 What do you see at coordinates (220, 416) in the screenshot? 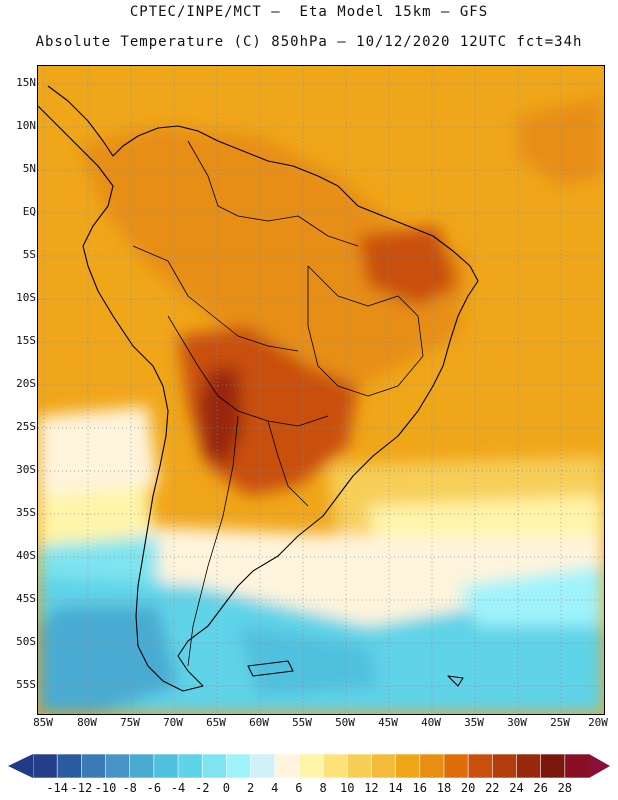
I see `very-hot-region` at bounding box center [220, 416].